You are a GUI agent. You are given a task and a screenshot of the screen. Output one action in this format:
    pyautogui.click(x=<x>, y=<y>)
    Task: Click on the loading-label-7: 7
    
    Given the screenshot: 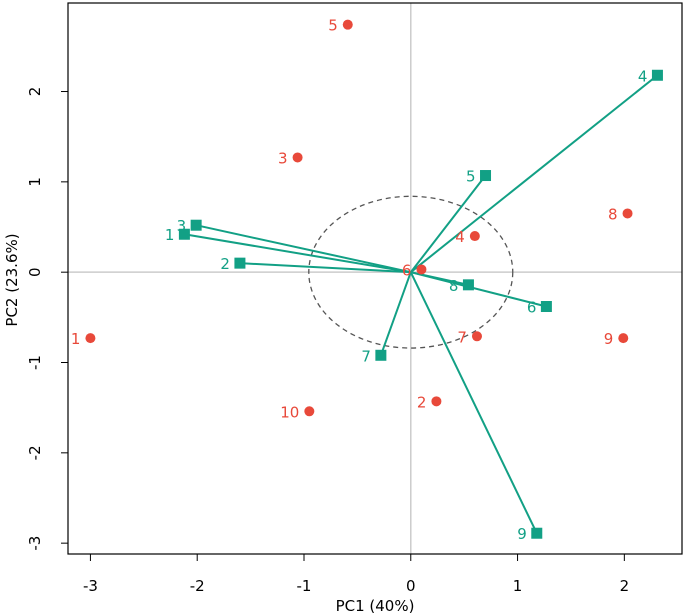 What is the action you would take?
    pyautogui.click(x=366, y=356)
    